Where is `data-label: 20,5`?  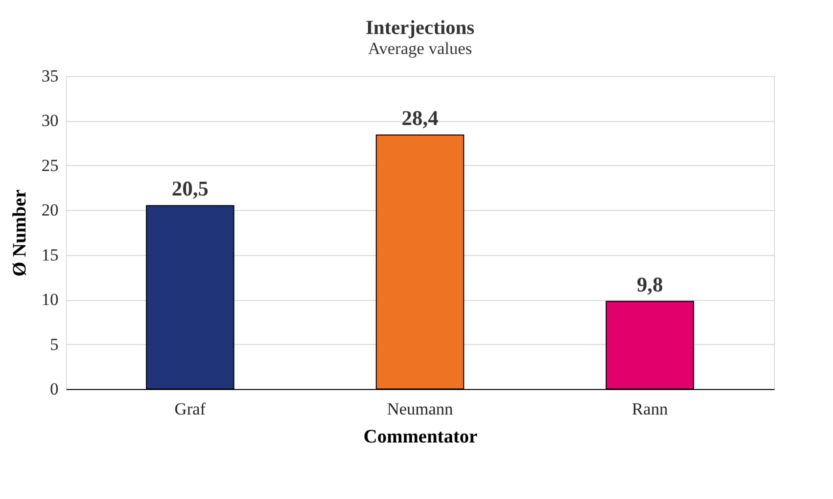
data-label: 20,5 is located at coordinates (190, 188).